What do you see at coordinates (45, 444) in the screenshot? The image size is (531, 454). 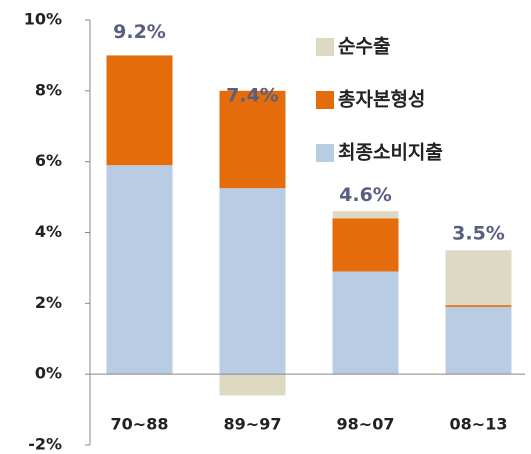 I see `y-tick-label: -2%` at bounding box center [45, 444].